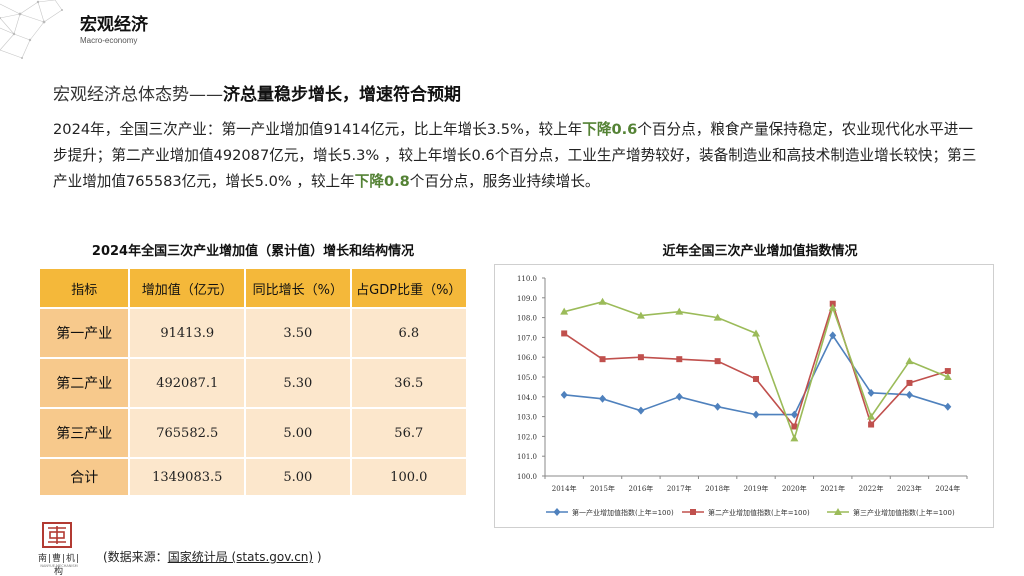 This screenshot has width=1024, height=576. What do you see at coordinates (602, 488) in the screenshot?
I see `x-tick-label: 2015年` at bounding box center [602, 488].